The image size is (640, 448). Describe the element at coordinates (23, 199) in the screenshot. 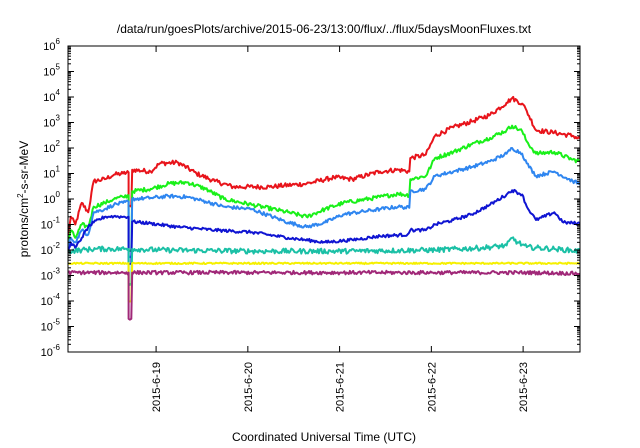

I see `y-axis-label: protons/cm2-s-sr-MeV` at that location.